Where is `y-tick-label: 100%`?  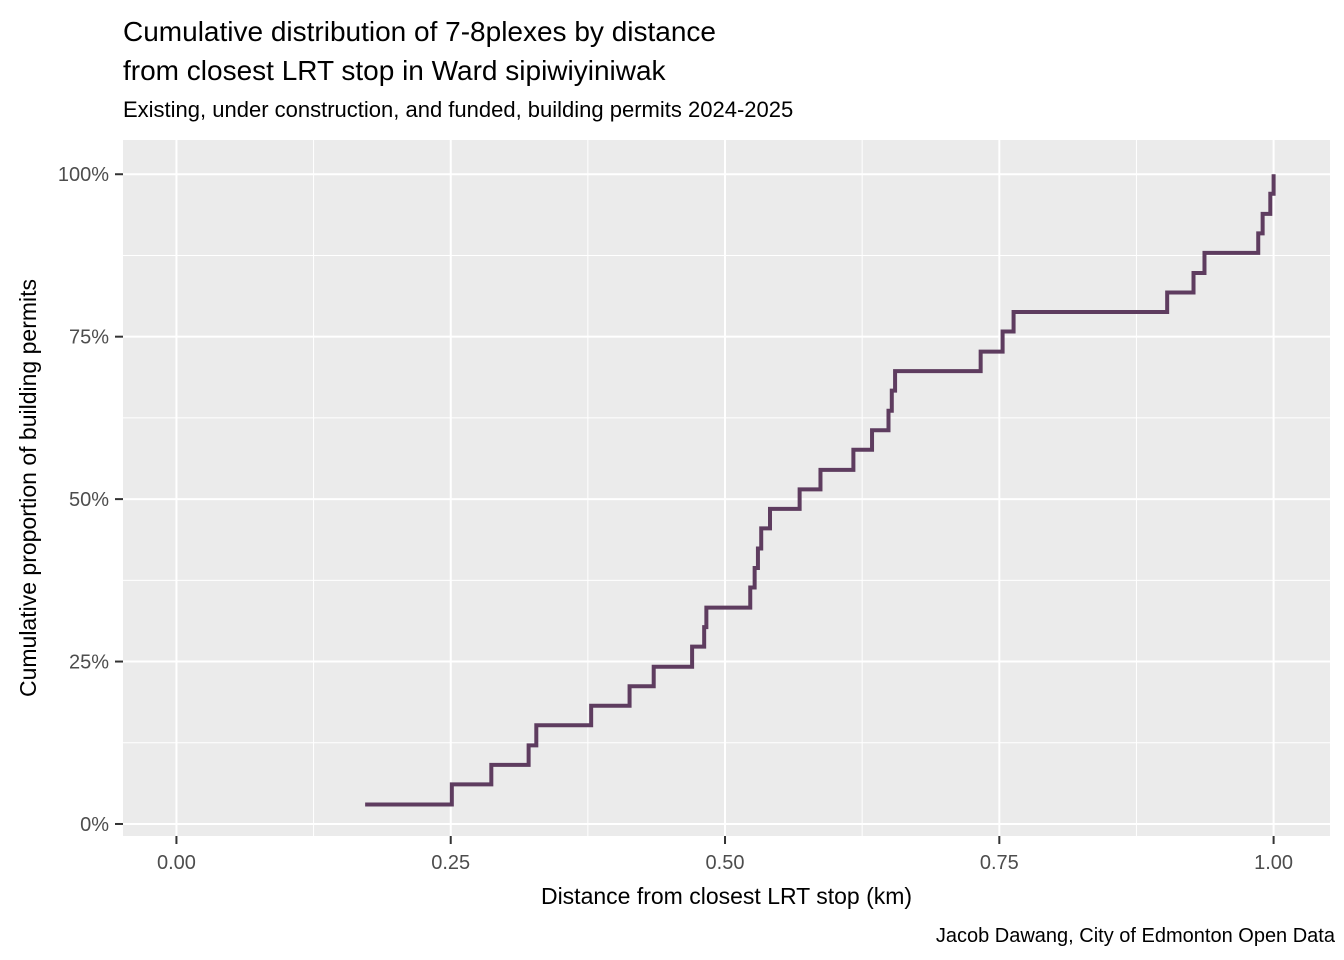 y-tick-label: 100% is located at coordinates (83, 175).